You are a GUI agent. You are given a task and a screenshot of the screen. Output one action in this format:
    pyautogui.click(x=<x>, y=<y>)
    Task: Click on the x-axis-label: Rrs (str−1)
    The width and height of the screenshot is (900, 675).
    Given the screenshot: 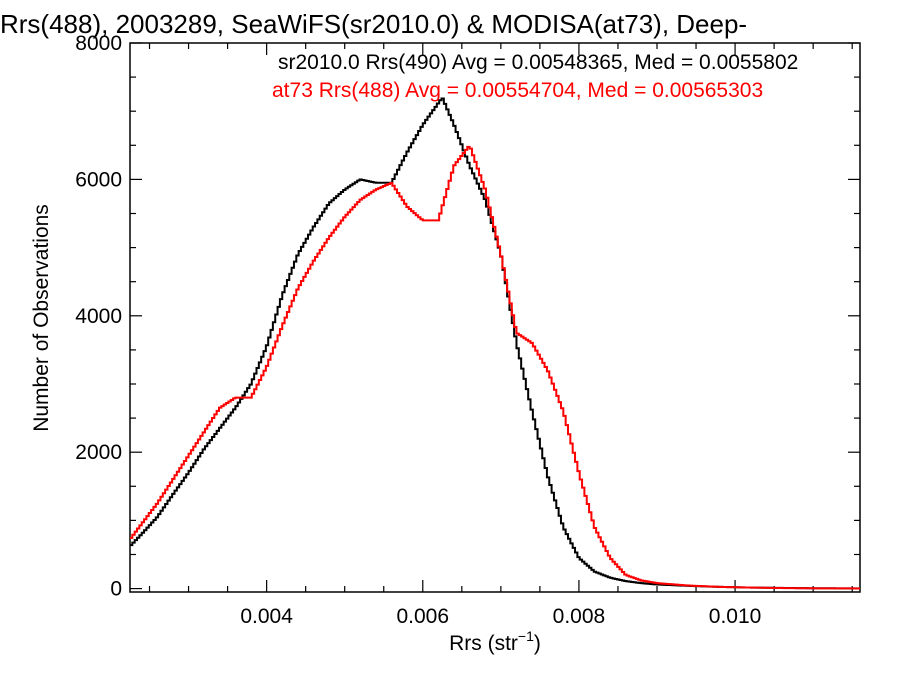 What is the action you would take?
    pyautogui.click(x=495, y=641)
    